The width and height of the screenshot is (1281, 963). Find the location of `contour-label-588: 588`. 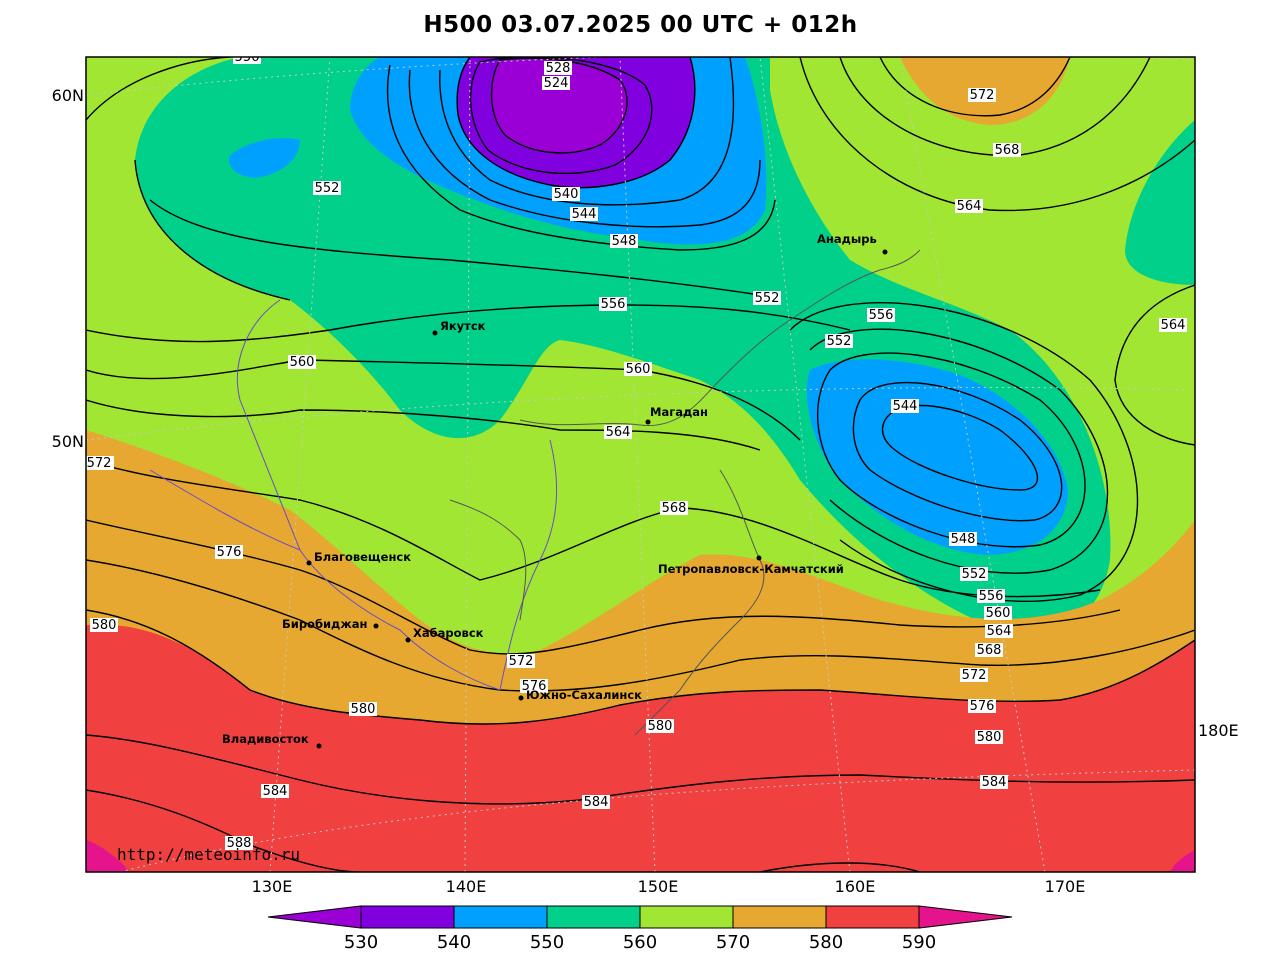

contour-label-588: 588 is located at coordinates (239, 843).